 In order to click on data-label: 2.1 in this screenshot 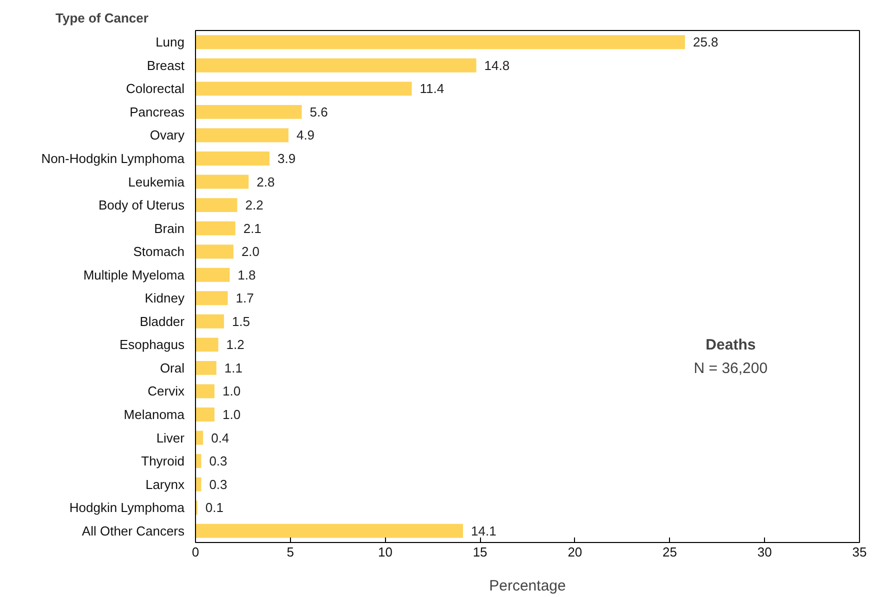, I will do `click(252, 228)`.